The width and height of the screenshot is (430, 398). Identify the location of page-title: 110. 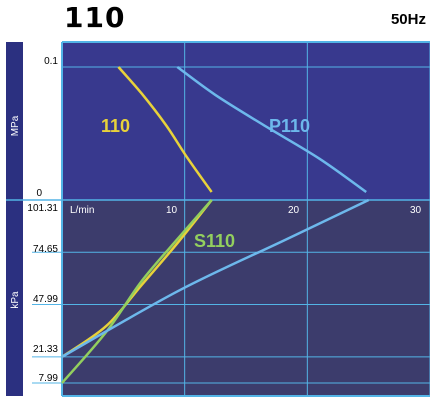
(95, 17).